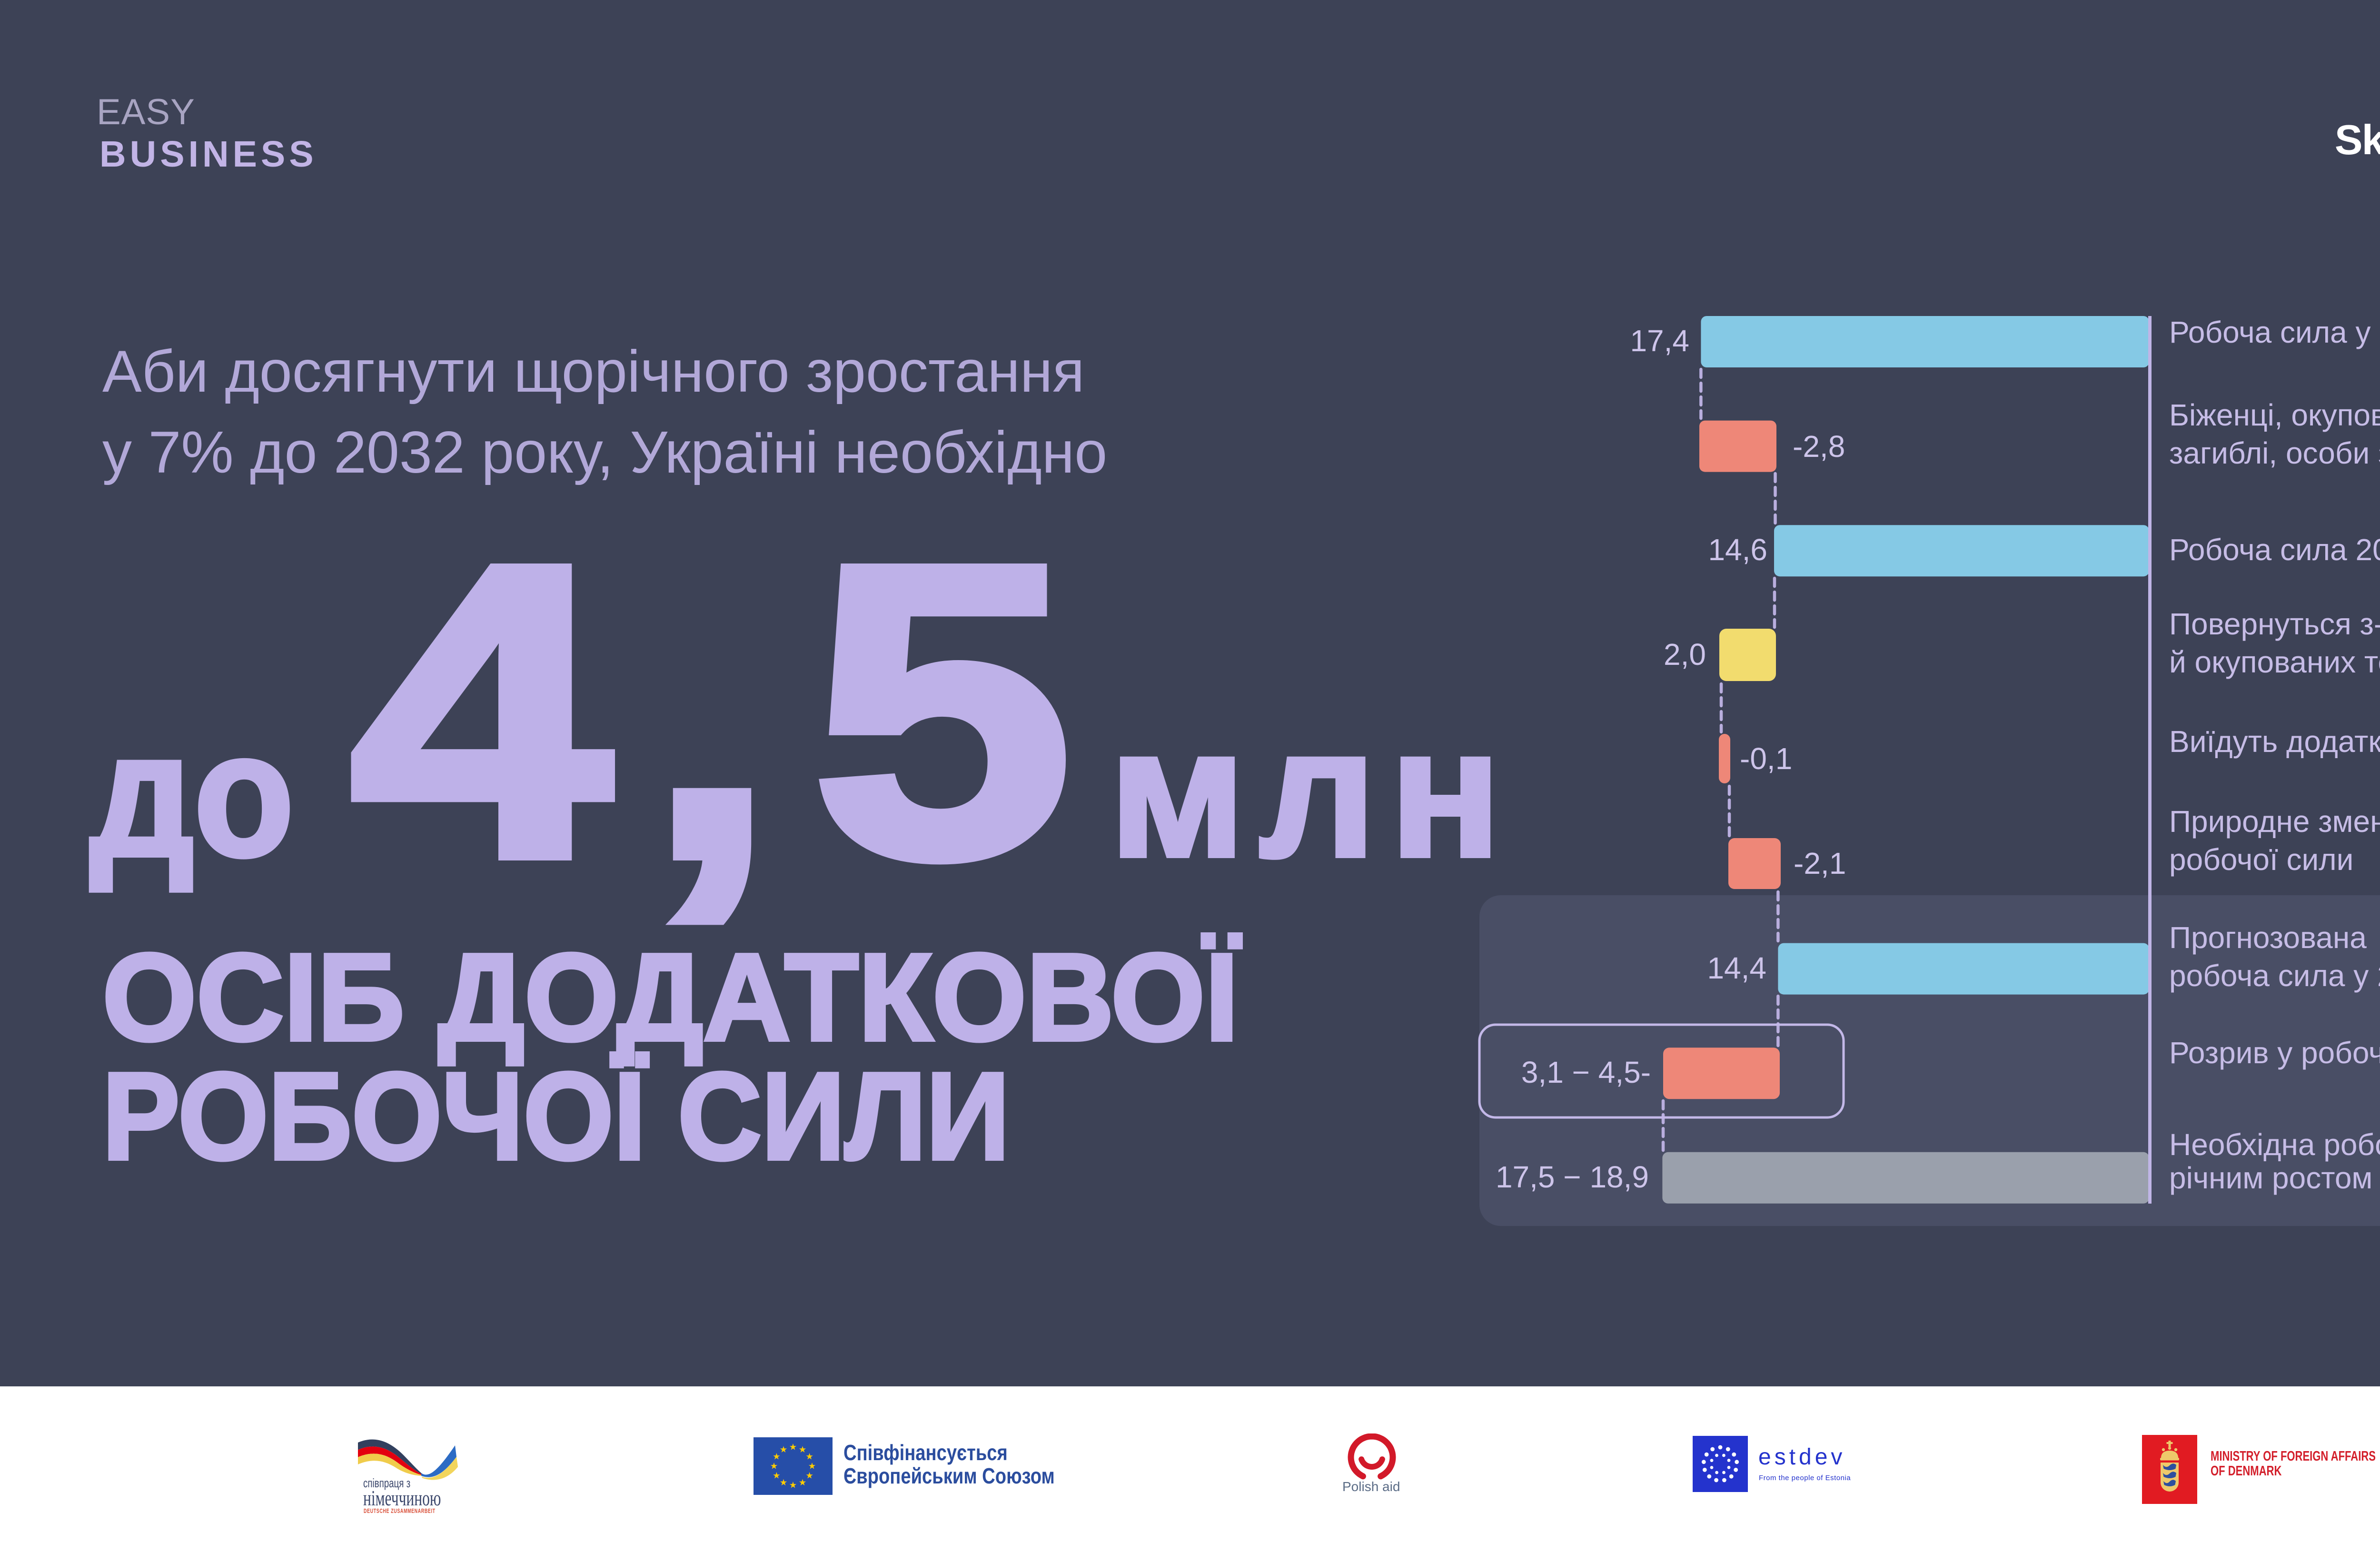 This screenshot has width=2380, height=1542. I want to click on svg-text: 14,6, so click(1737, 550).